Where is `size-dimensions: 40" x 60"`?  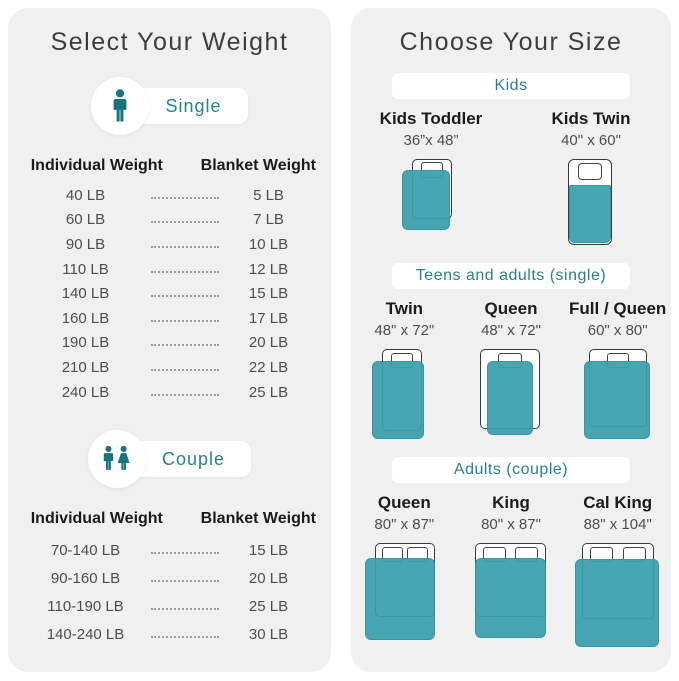 size-dimensions: 40" x 60" is located at coordinates (591, 140).